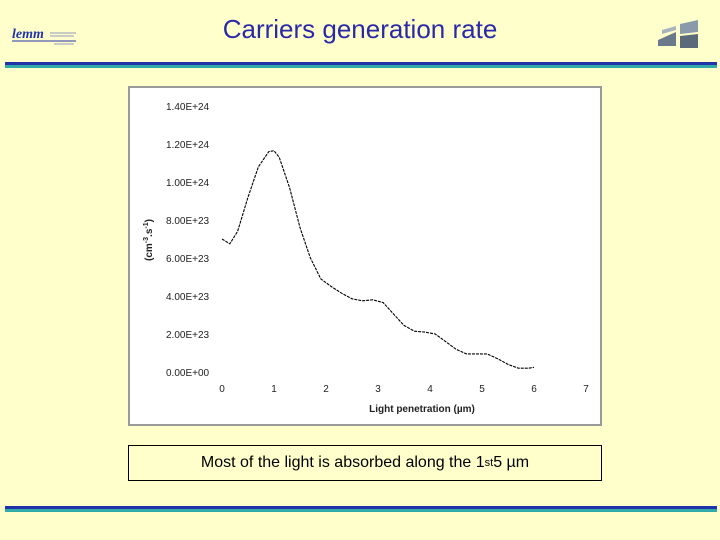 This screenshot has height=540, width=720. What do you see at coordinates (511, 462) in the screenshot?
I see `caption-text-end: 5 µm` at bounding box center [511, 462].